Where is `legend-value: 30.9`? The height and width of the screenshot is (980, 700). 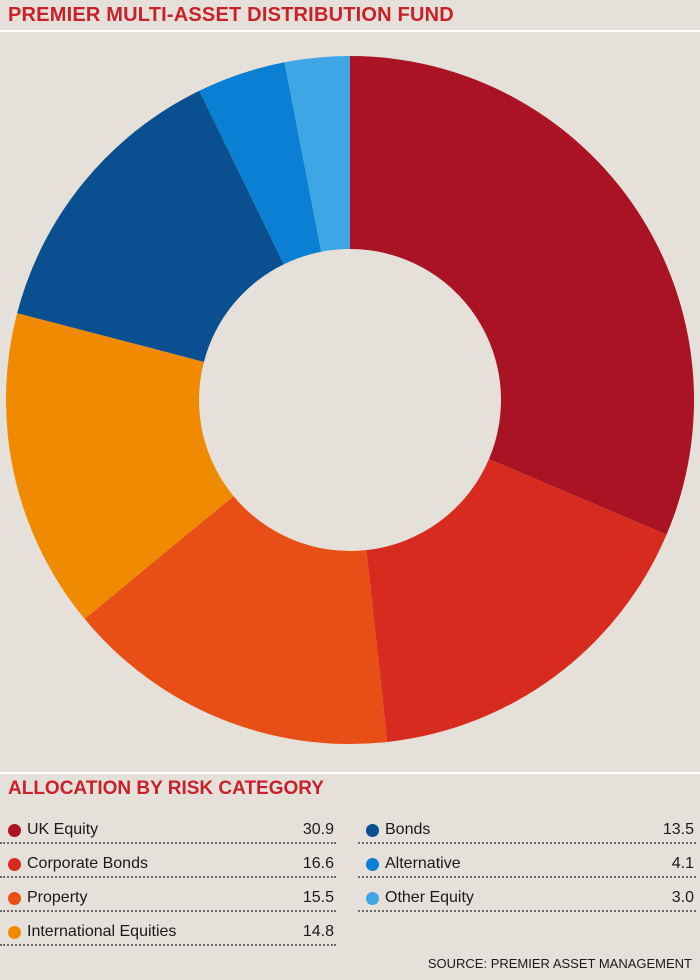 legend-value: 30.9 is located at coordinates (318, 829).